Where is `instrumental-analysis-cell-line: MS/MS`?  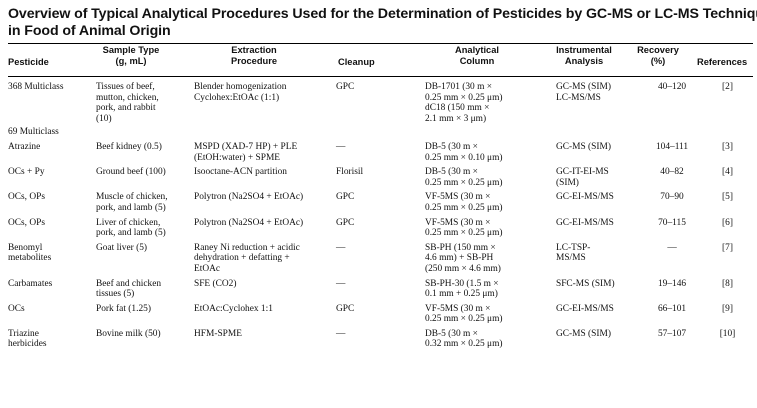
instrumental-analysis-cell-line: MS/MS is located at coordinates (571, 258).